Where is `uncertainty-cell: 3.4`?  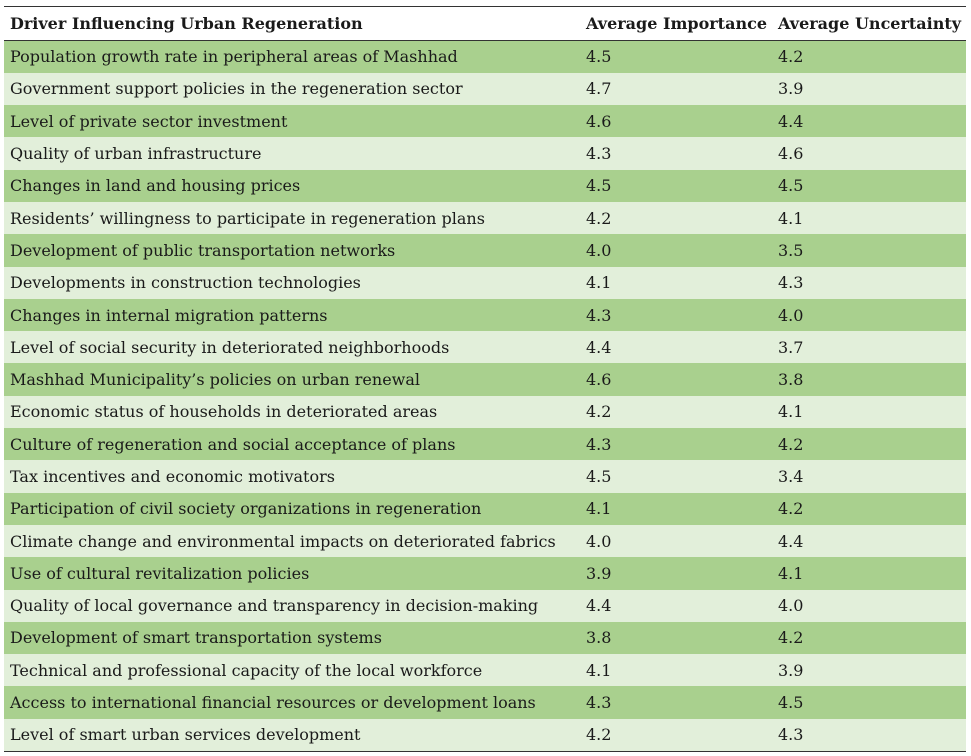 uncertainty-cell: 3.4 is located at coordinates (869, 476).